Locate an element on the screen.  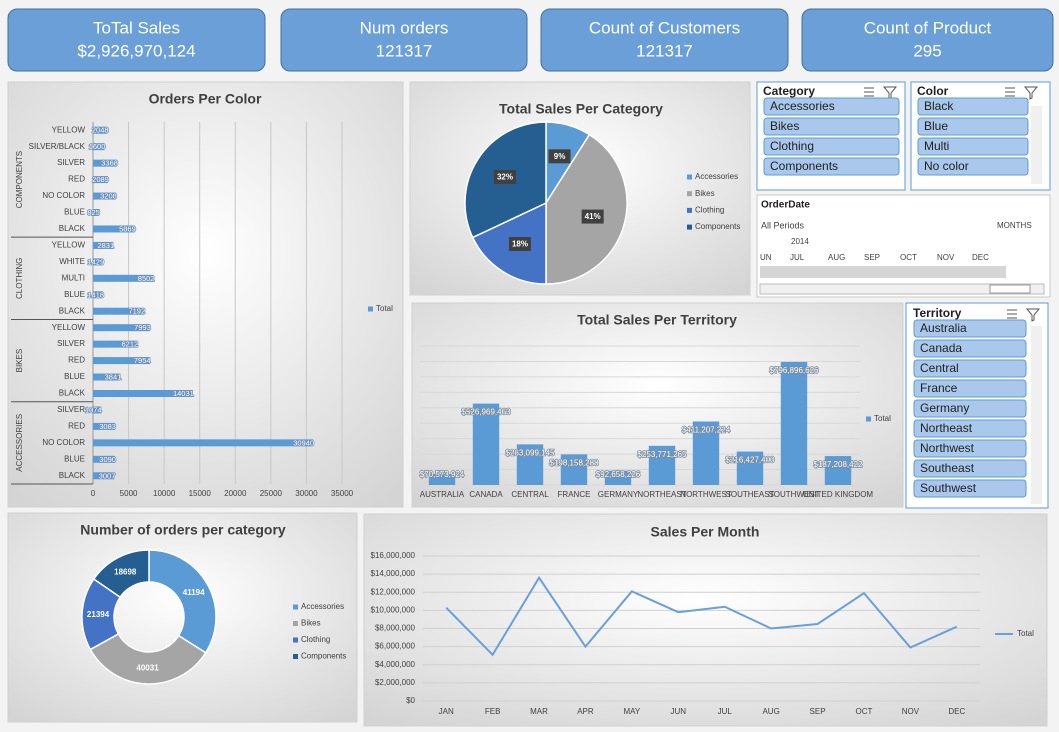
data-label: 1600 is located at coordinates (97, 146).